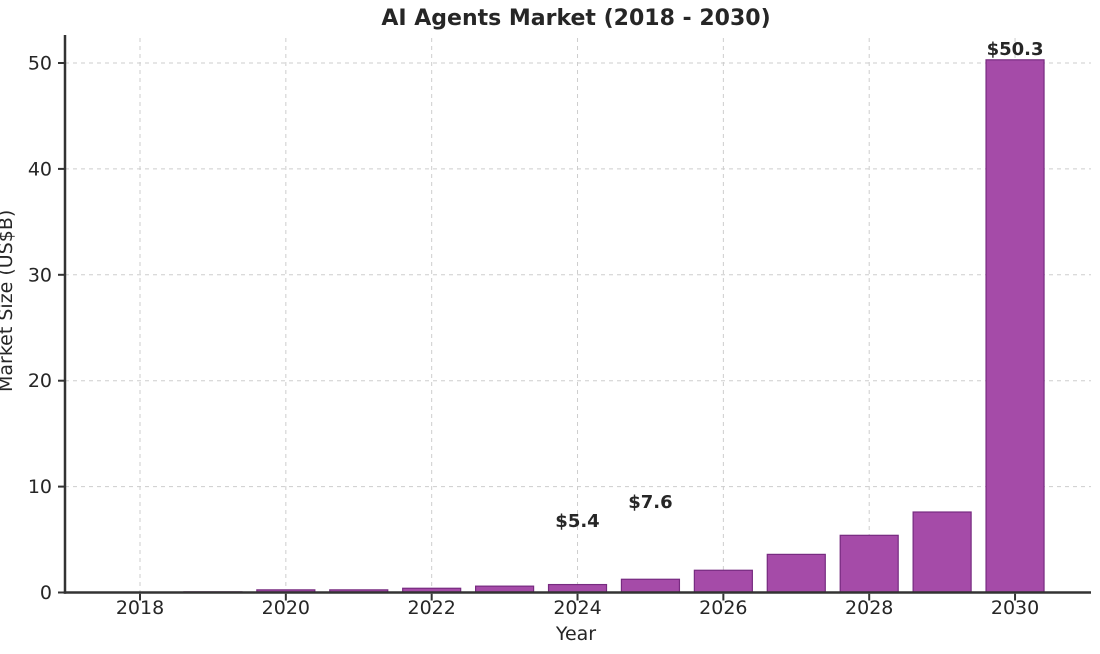 This screenshot has width=1100, height=654. What do you see at coordinates (577, 521) in the screenshot?
I see `bar-value-label: $5.4` at bounding box center [577, 521].